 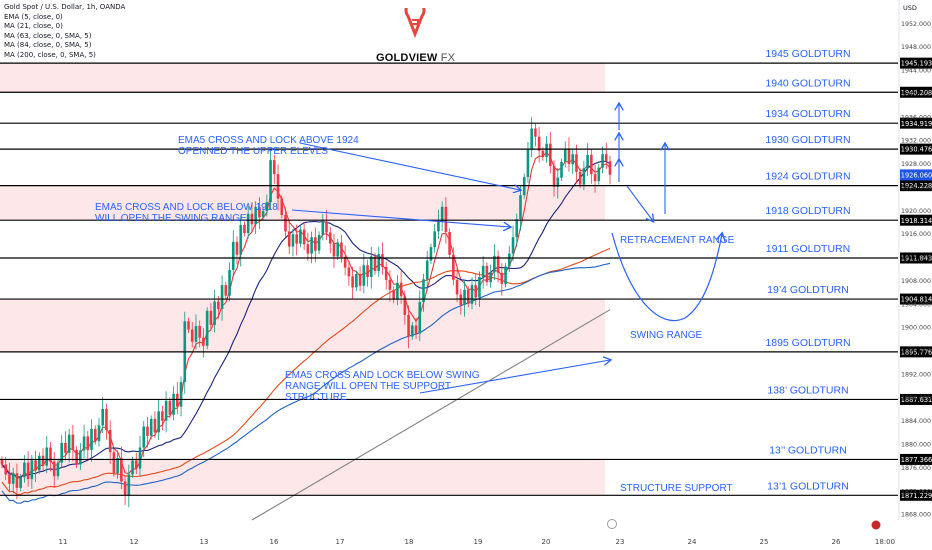 I want to click on level-label: 1934 GOLDTURN, so click(x=807, y=114).